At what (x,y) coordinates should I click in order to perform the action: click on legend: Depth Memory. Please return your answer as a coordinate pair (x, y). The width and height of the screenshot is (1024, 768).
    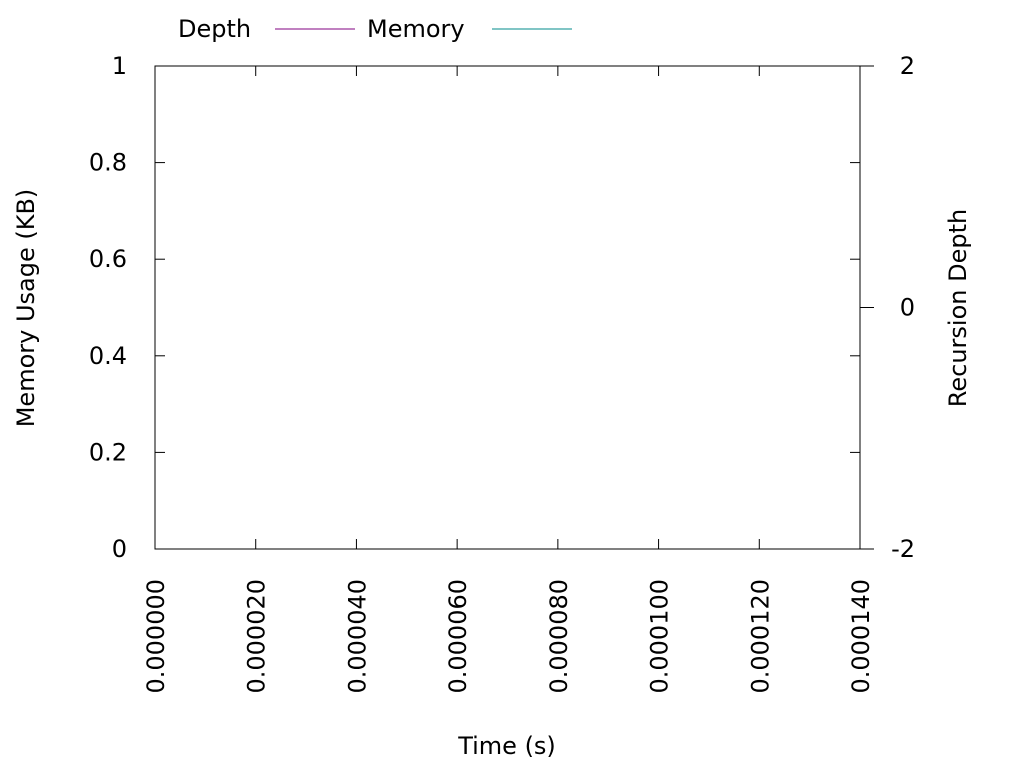
    Looking at the image, I should click on (375, 29).